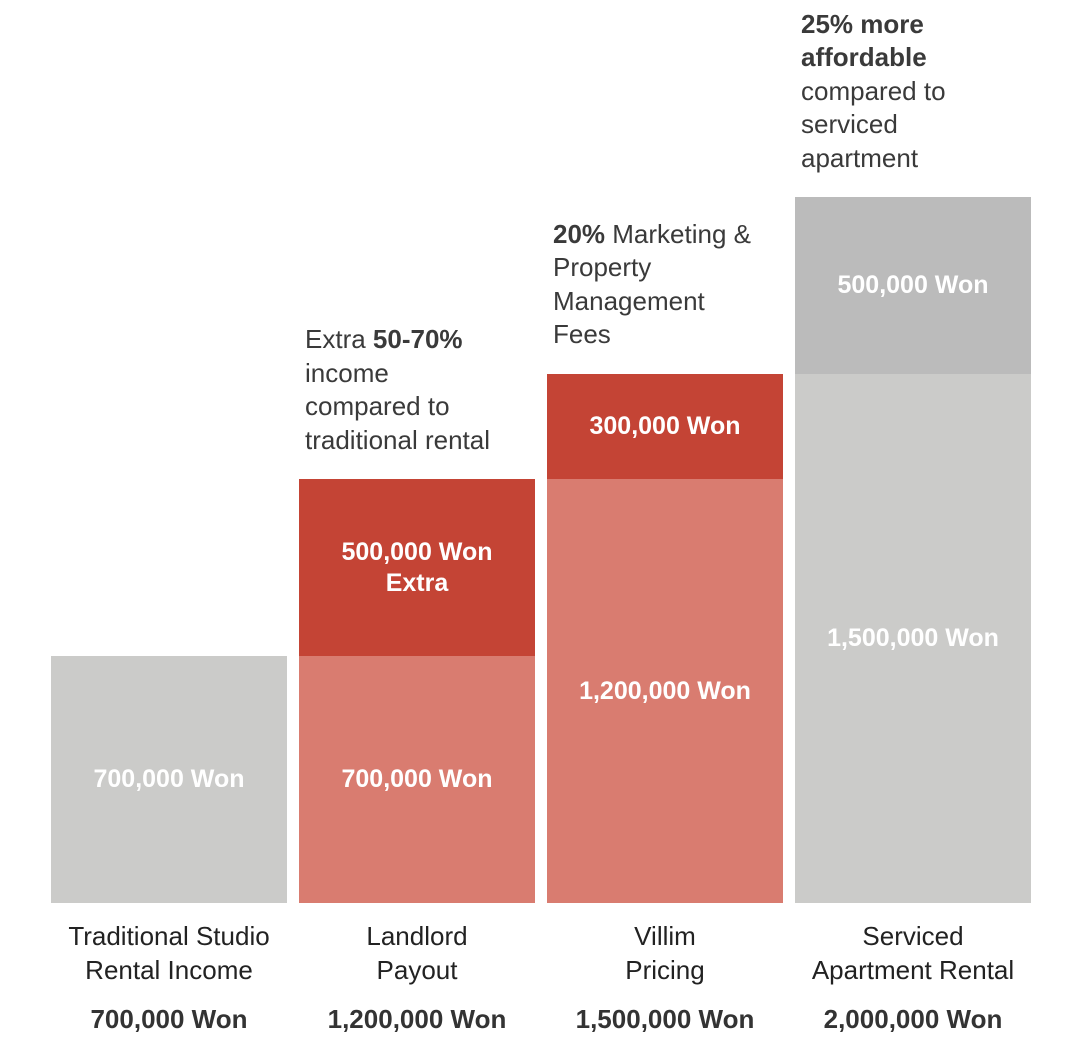  What do you see at coordinates (417, 339) in the screenshot?
I see `annotation-text: 50-70%` at bounding box center [417, 339].